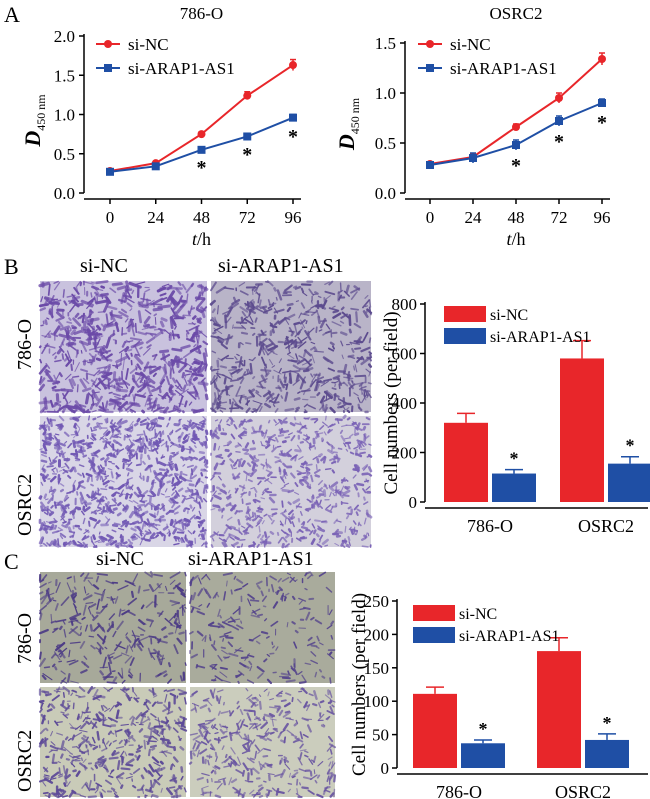 This screenshot has width=650, height=799. I want to click on panel-letter-a: A, so click(12, 14).